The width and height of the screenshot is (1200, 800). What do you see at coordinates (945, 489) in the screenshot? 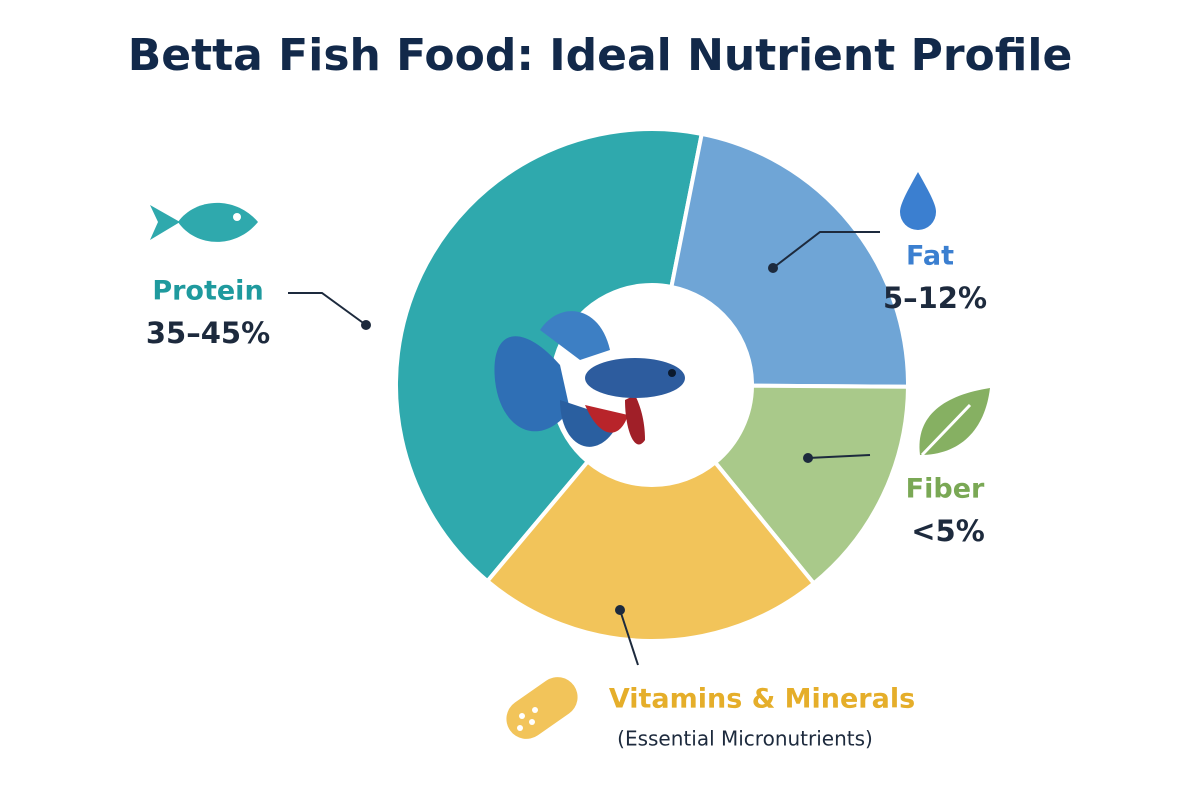
I see `category-label: Fiber` at bounding box center [945, 489].